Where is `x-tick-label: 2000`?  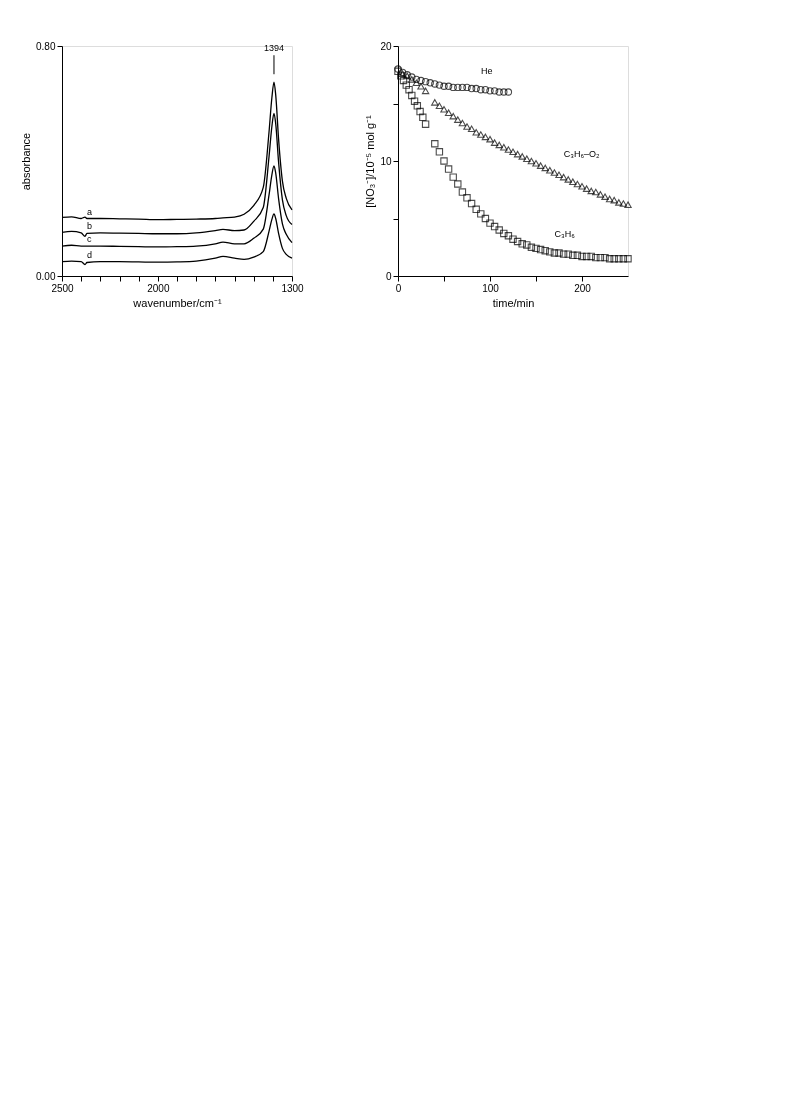 x-tick-label: 2000 is located at coordinates (158, 288).